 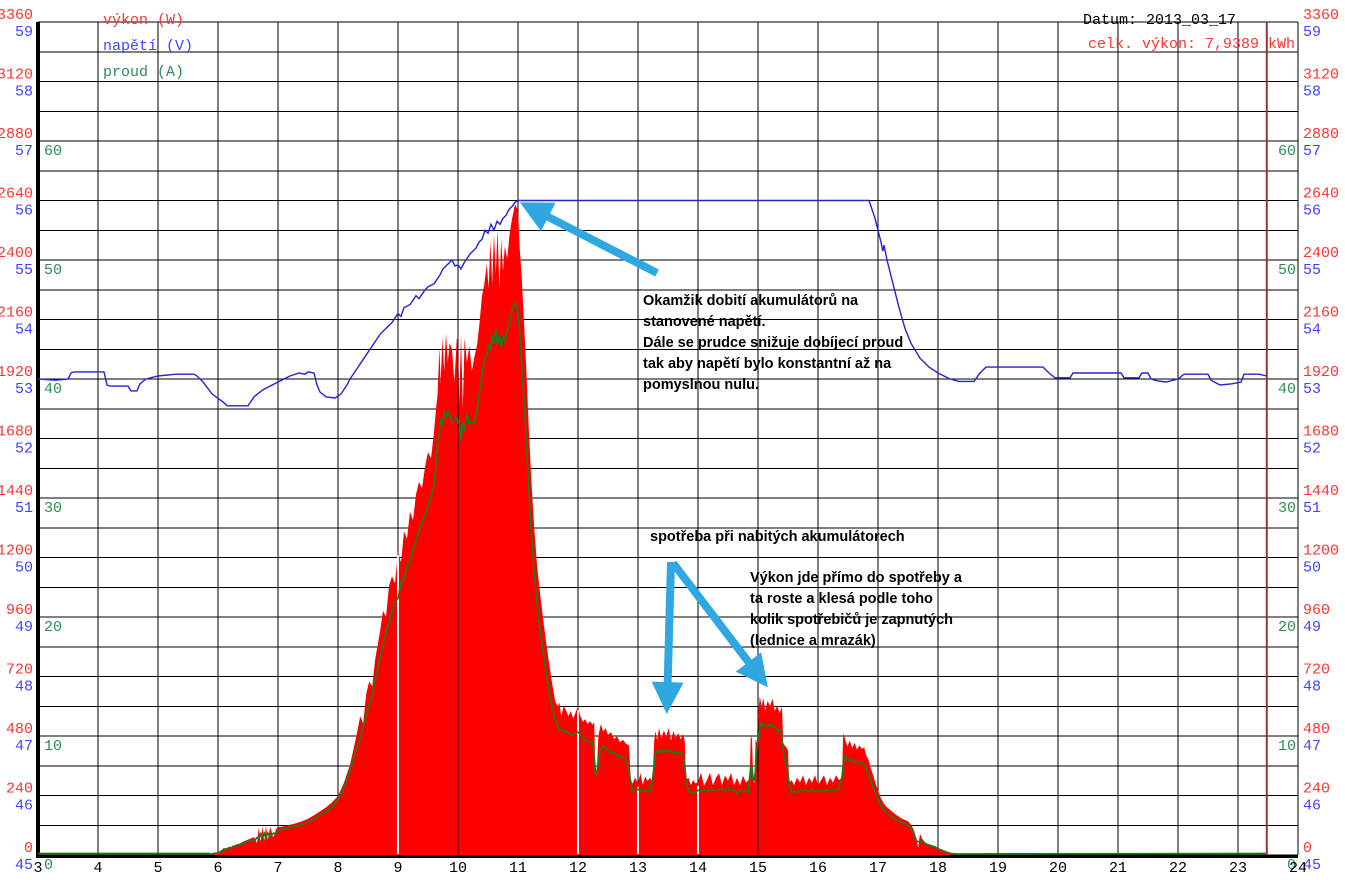 What do you see at coordinates (97, 868) in the screenshot?
I see `axis-tick-label: 4` at bounding box center [97, 868].